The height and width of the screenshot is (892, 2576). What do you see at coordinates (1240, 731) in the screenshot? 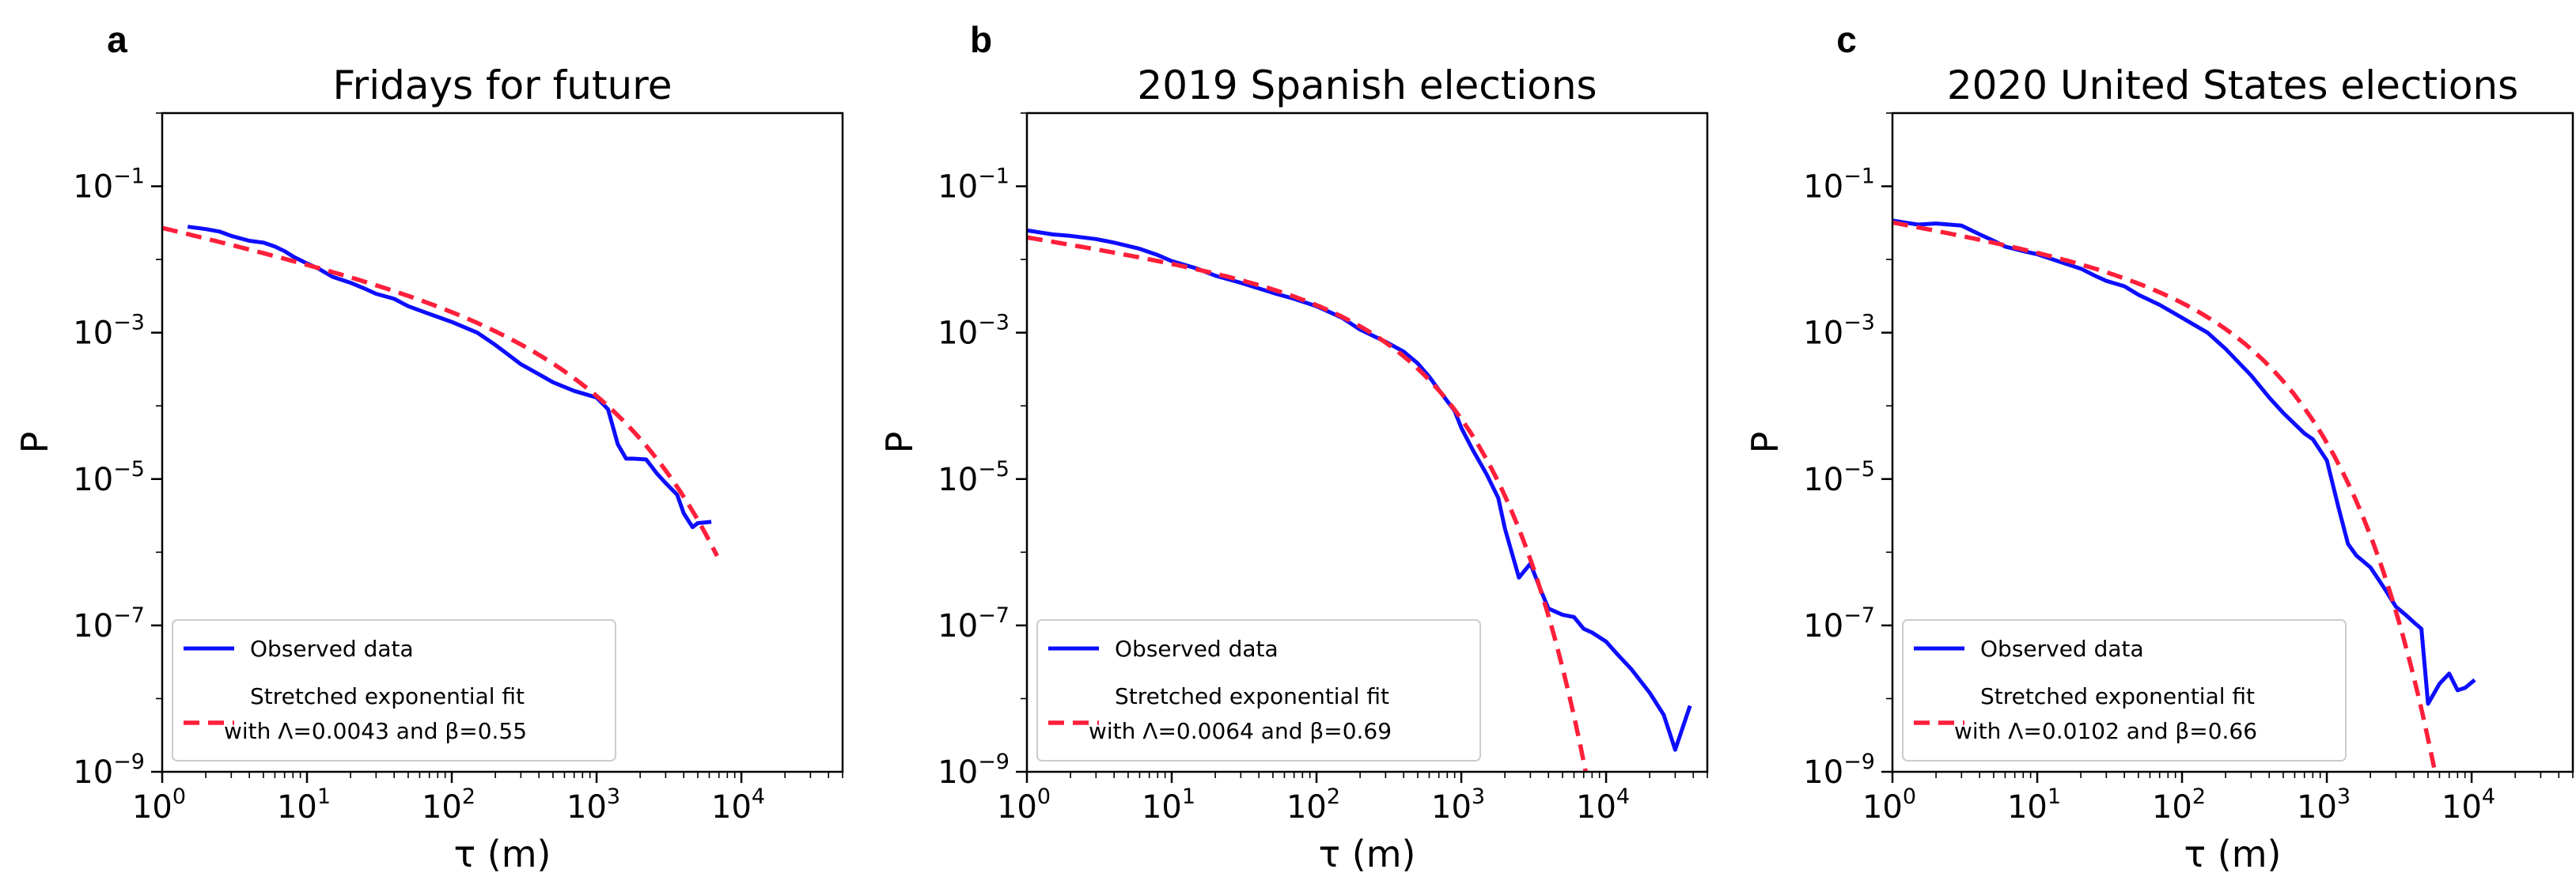
I see `legend-fit-label-line2: with Λ=0.0064 and β=0.69` at bounding box center [1240, 731].